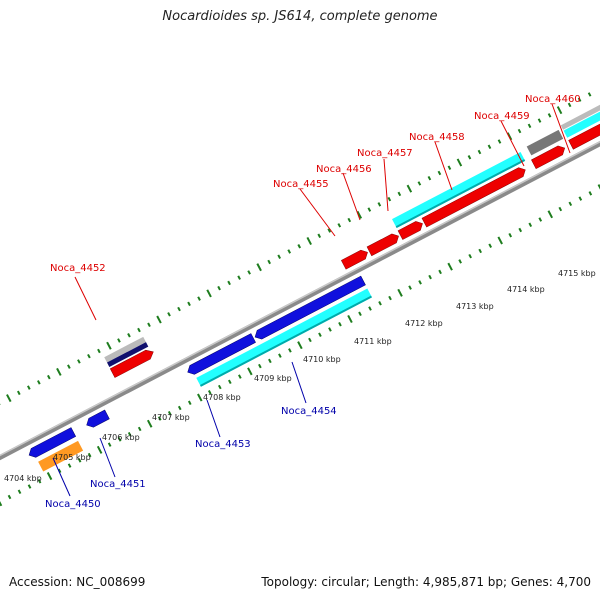 The height and width of the screenshot is (600, 600). Describe the element at coordinates (171, 417) in the screenshot. I see `scale-label: 4707 kbp` at that location.